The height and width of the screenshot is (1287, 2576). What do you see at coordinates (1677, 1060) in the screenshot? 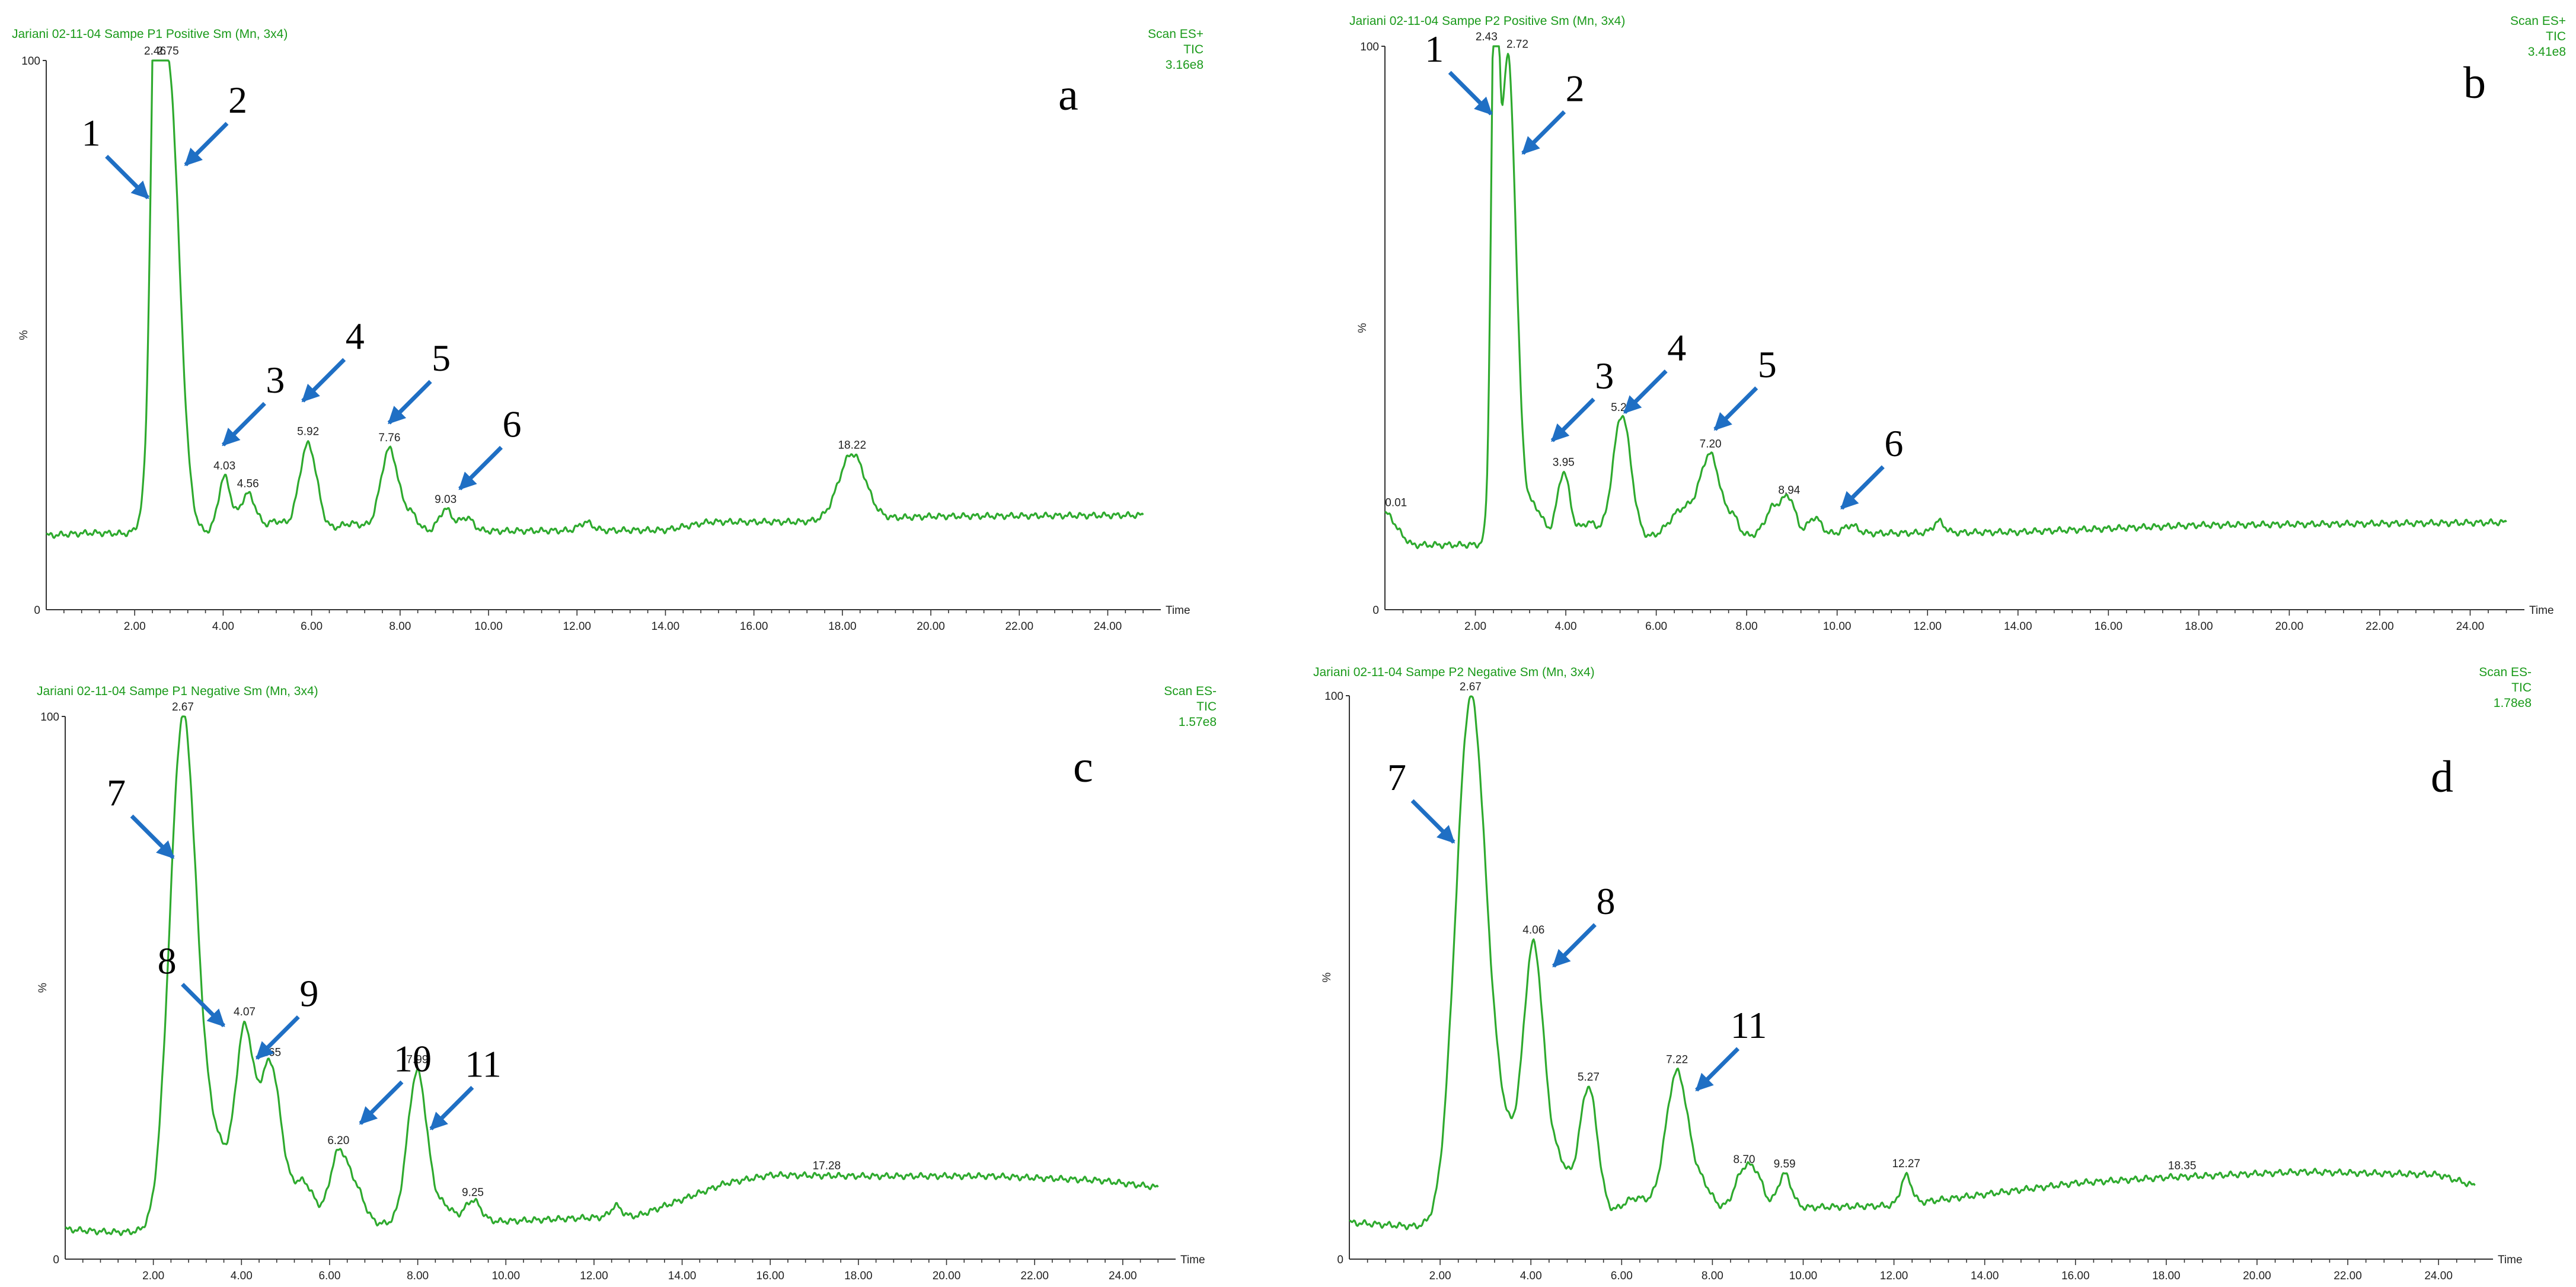
I see `peak-label: 7.22` at bounding box center [1677, 1060].